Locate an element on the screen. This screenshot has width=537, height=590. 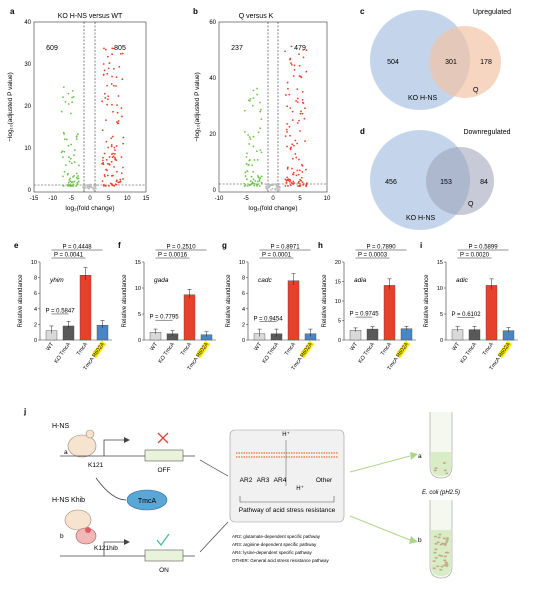
x-tick-label: KO TmcA is located at coordinates (271, 352).